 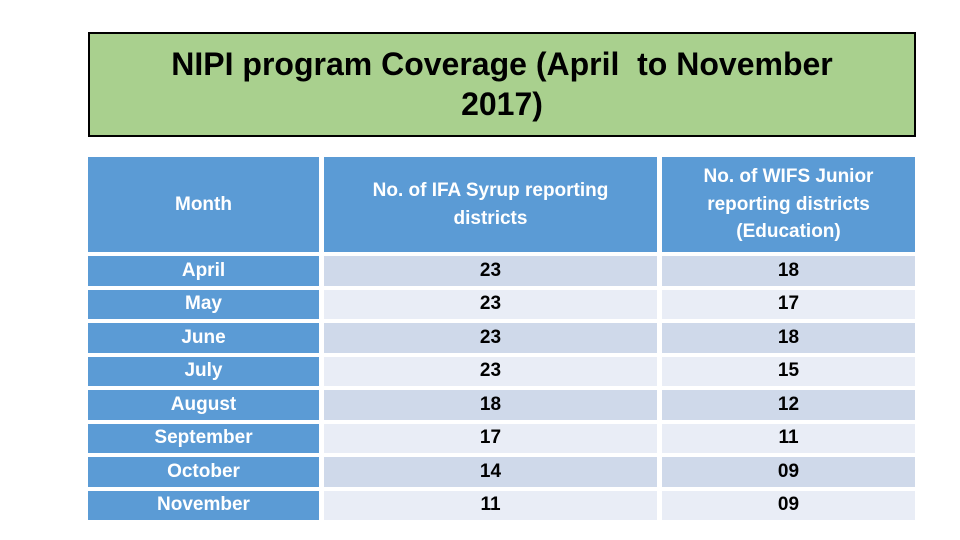 I want to click on ifa-districts-cell: 18, so click(x=490, y=405).